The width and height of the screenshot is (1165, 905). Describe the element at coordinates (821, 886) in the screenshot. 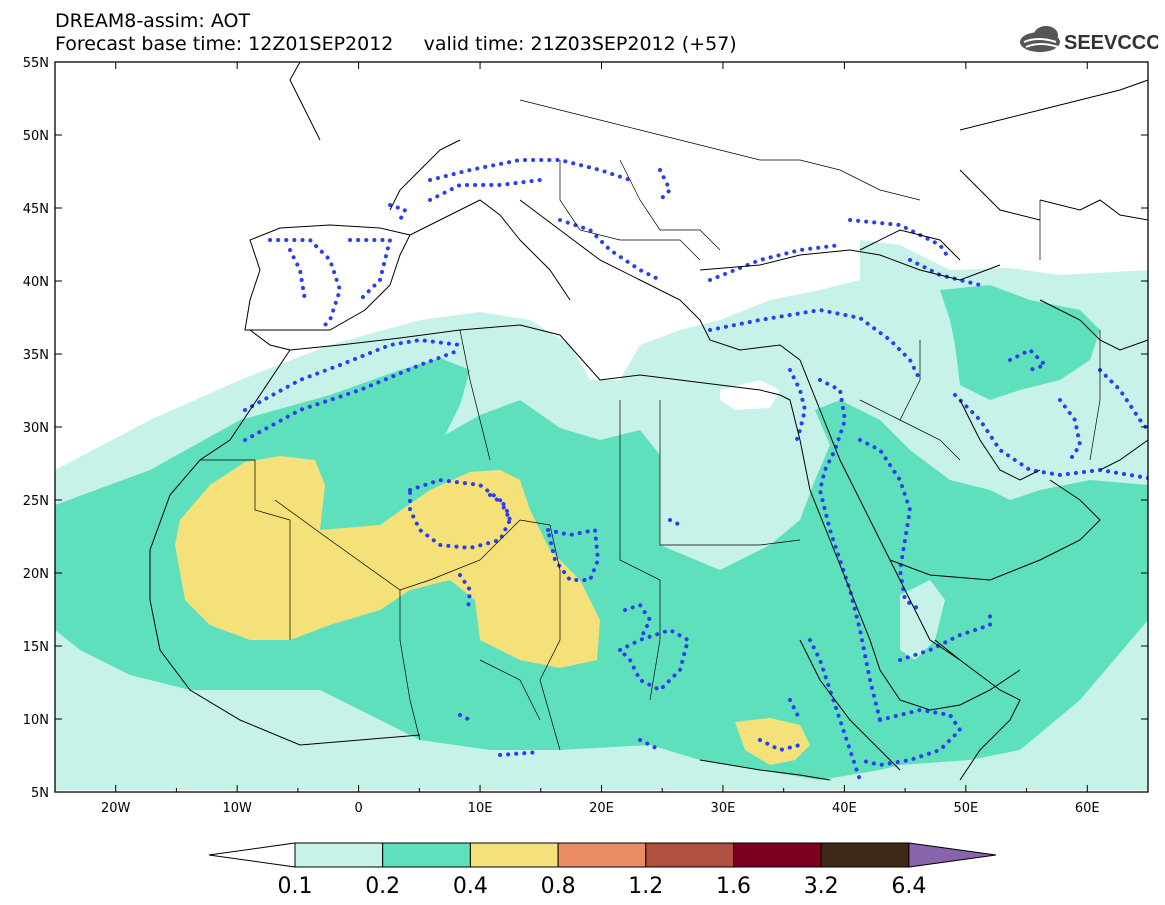

I see `colorbar-label: 3.2` at that location.